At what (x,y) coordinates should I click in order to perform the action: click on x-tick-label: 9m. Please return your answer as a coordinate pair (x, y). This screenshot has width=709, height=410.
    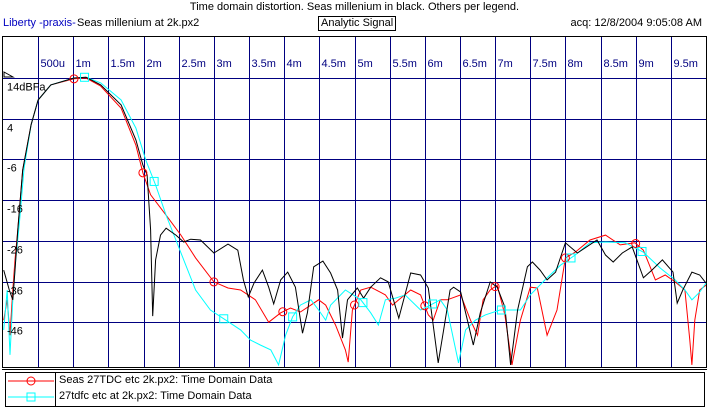
    Looking at the image, I should click on (646, 64).